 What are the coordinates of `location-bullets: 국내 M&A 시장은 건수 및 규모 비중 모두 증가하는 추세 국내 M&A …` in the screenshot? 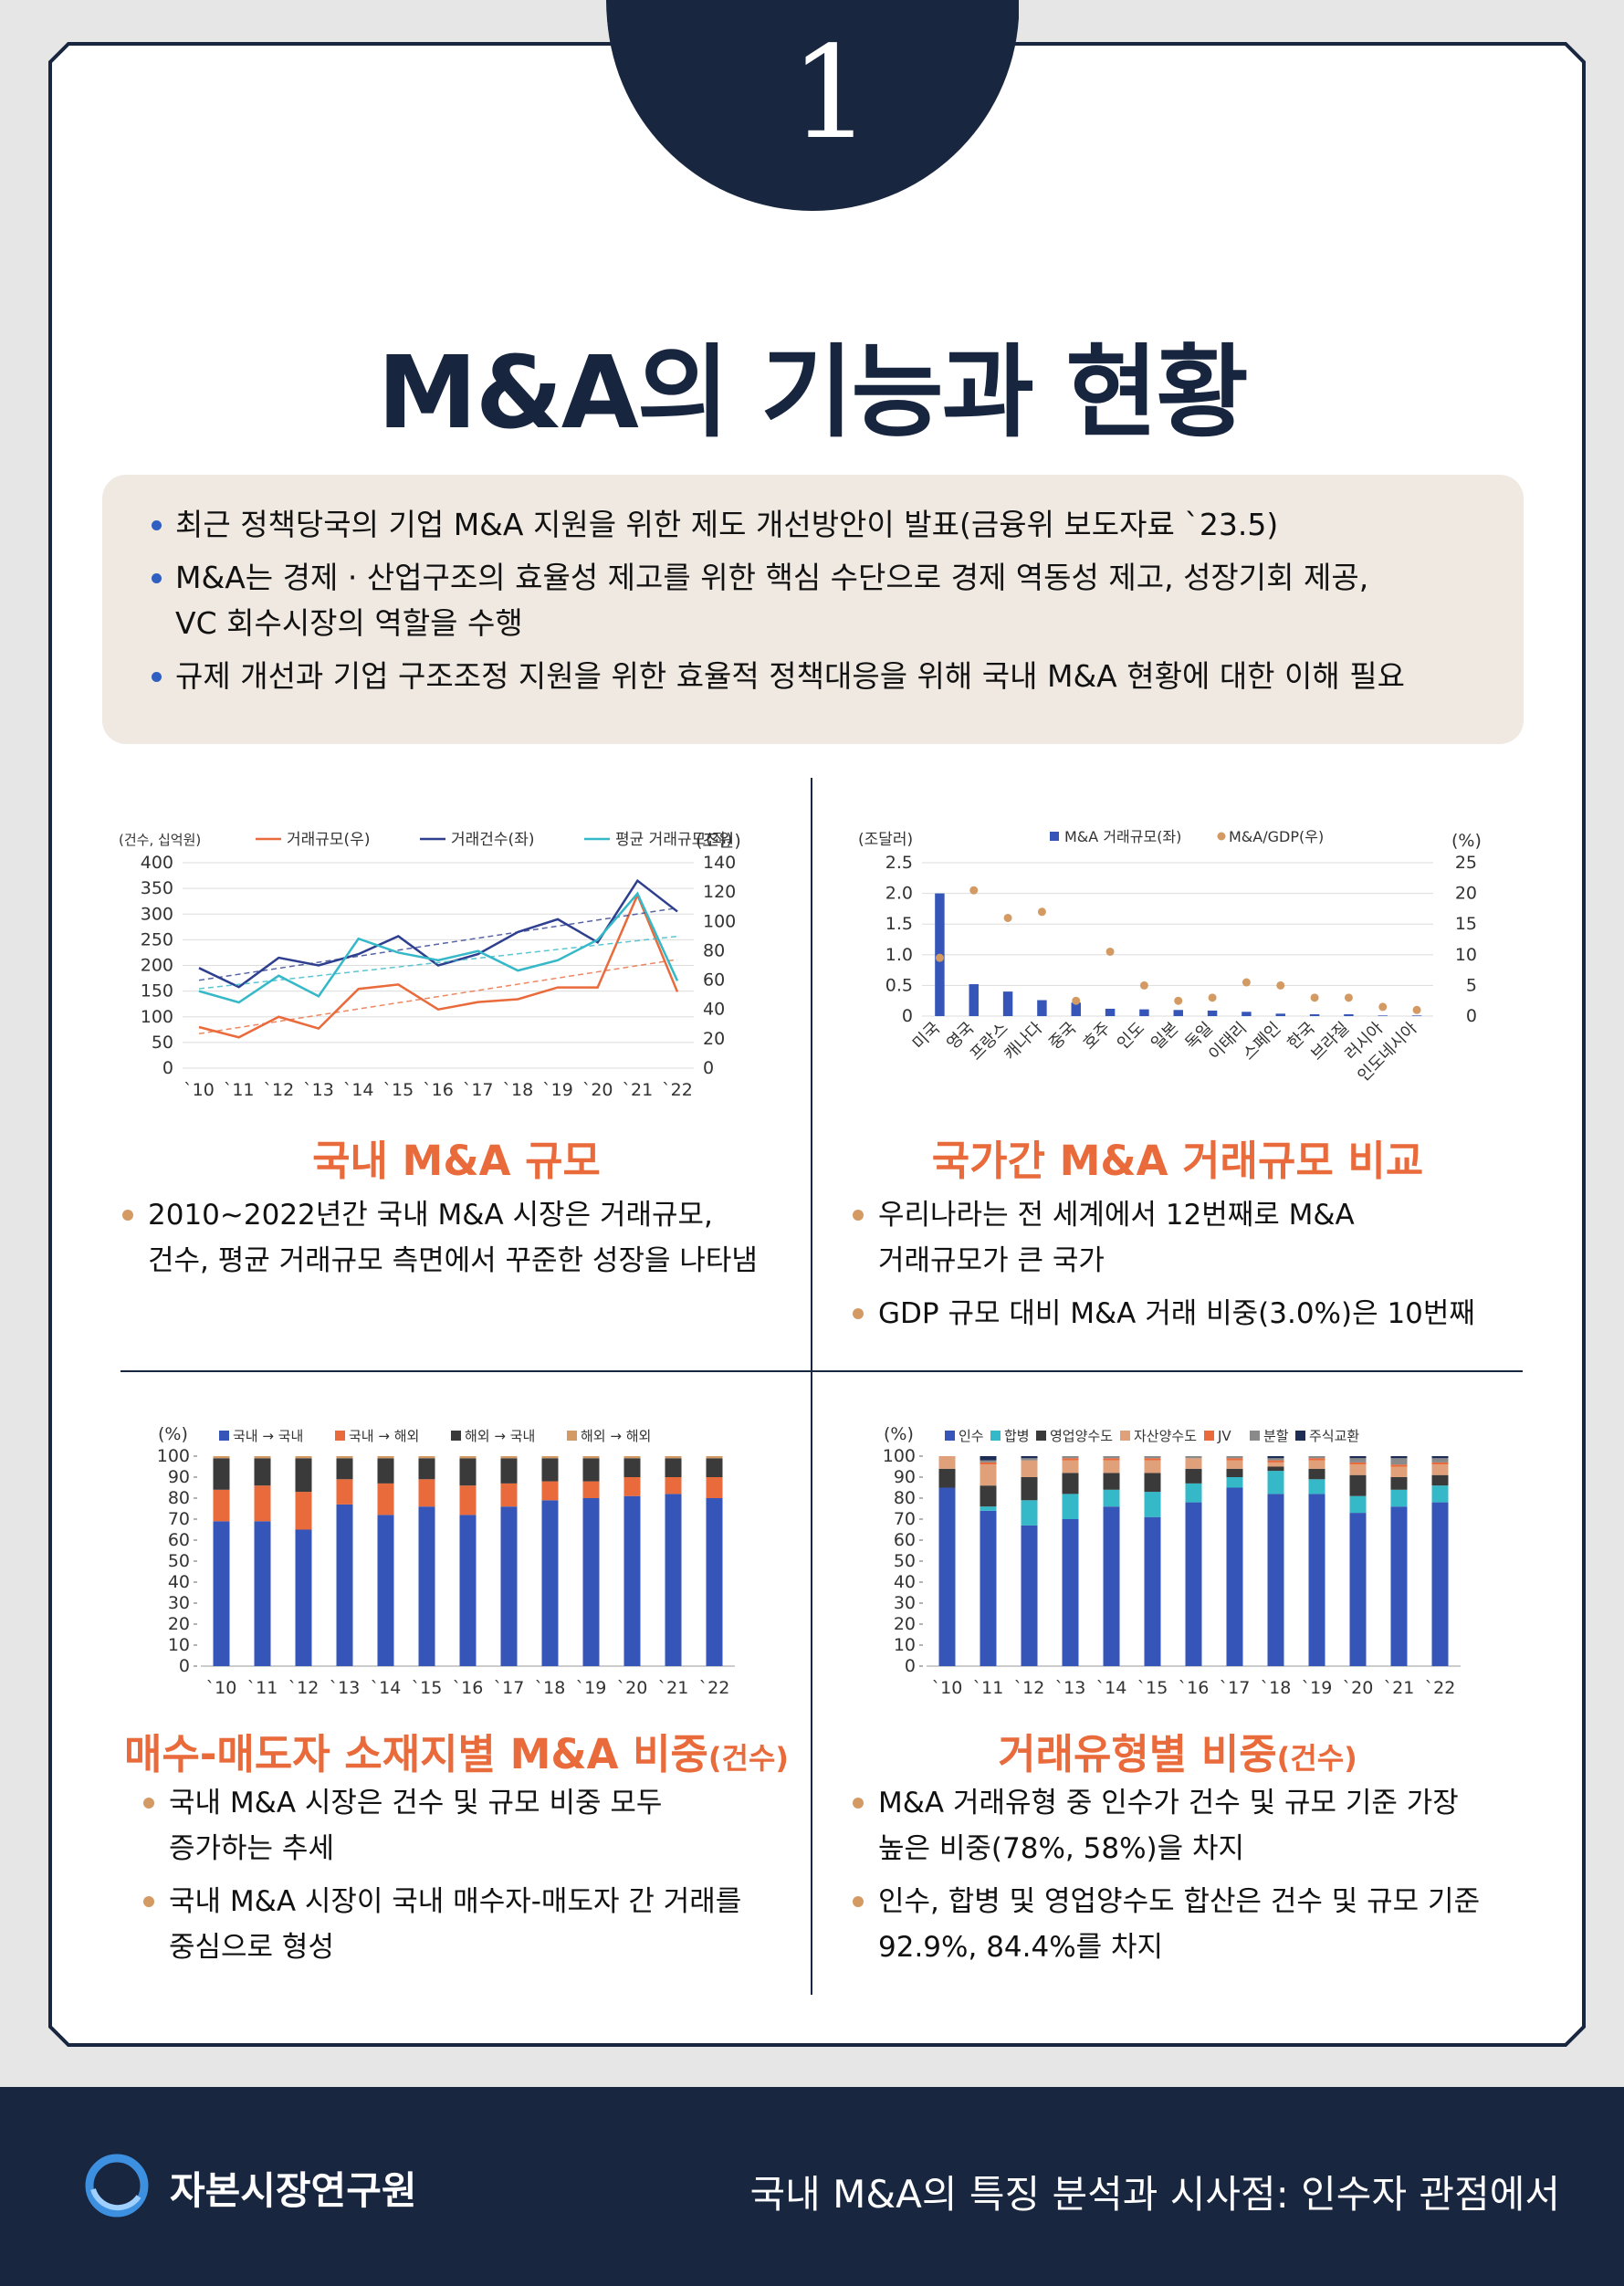 It's located at (470, 1878).